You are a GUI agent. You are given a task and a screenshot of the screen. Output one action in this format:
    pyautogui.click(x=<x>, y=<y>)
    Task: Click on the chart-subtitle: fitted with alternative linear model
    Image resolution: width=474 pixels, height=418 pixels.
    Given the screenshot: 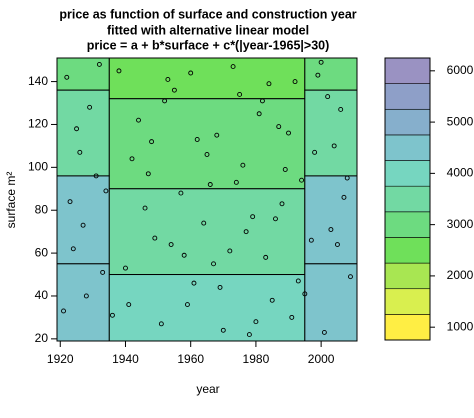 What is the action you would take?
    pyautogui.click(x=208, y=30)
    